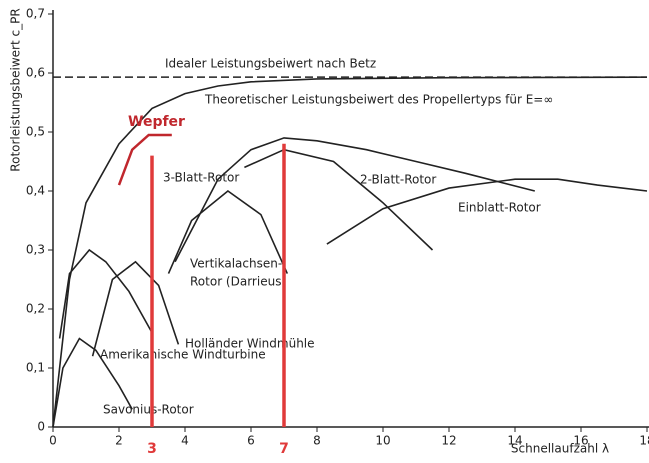 Image resolution: width=649 pixels, height=463 pixels. Describe the element at coordinates (514, 441) in the screenshot. I see `x-tick-label: 14` at that location.